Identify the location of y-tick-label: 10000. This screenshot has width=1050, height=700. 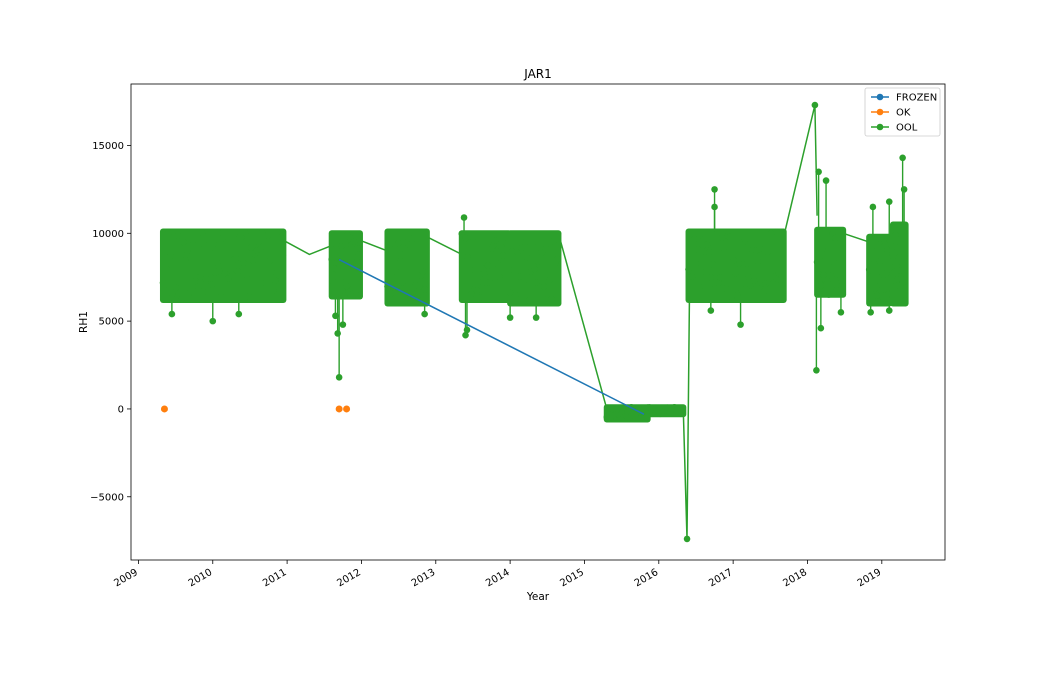
(108, 234).